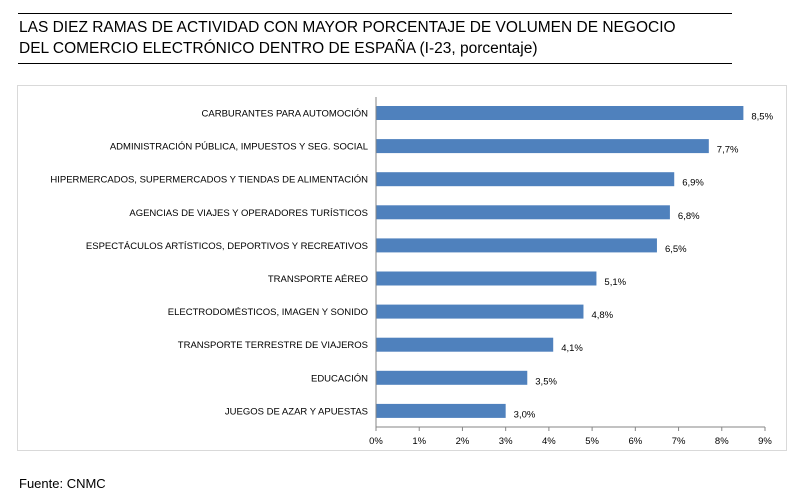  I want to click on data-label: 8,5%, so click(762, 117).